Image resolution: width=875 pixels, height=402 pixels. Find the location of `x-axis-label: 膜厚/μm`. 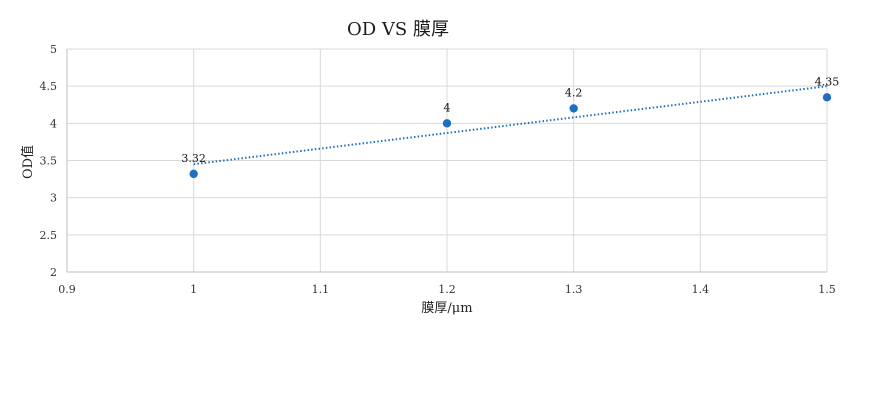

x-axis-label: 膜厚/μm is located at coordinates (446, 308).